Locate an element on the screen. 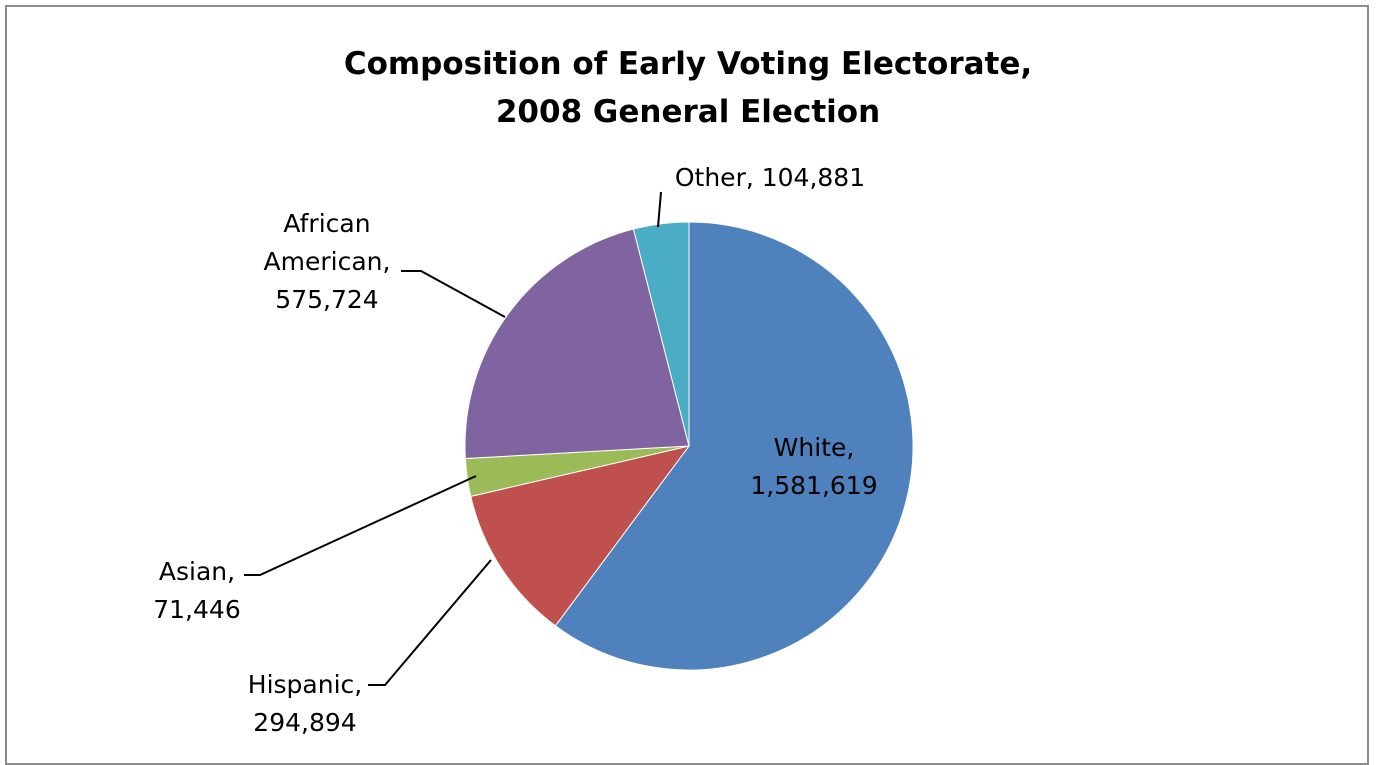 The height and width of the screenshot is (765, 1376). data-label-hispanic: Hispanic, 294,894 is located at coordinates (305, 703).